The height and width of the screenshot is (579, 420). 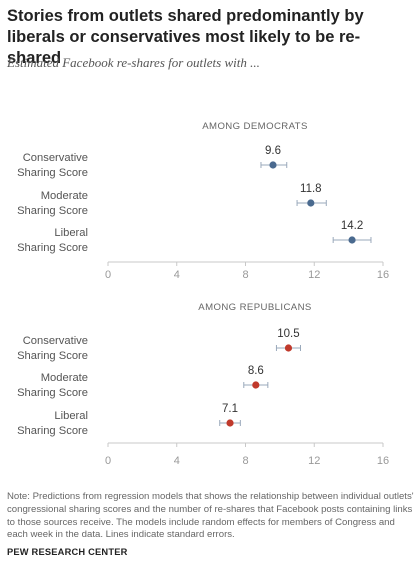 I want to click on republicans-value-label: 10.5, so click(x=288, y=334).